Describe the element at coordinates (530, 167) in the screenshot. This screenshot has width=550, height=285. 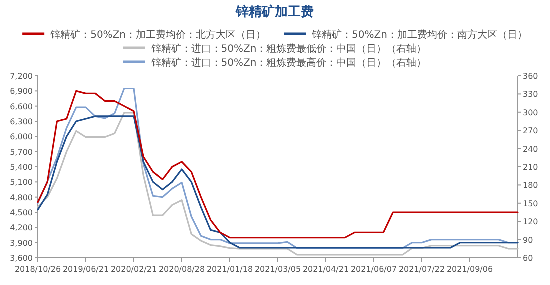
I see `y2-tick-label: 210` at that location.